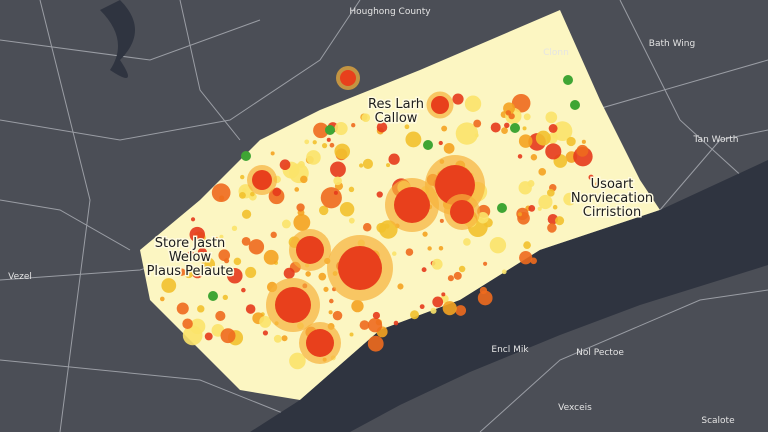 This screenshot has width=768, height=432. What do you see at coordinates (556, 53) in the screenshot?
I see `place-label: Clonn` at bounding box center [556, 53].